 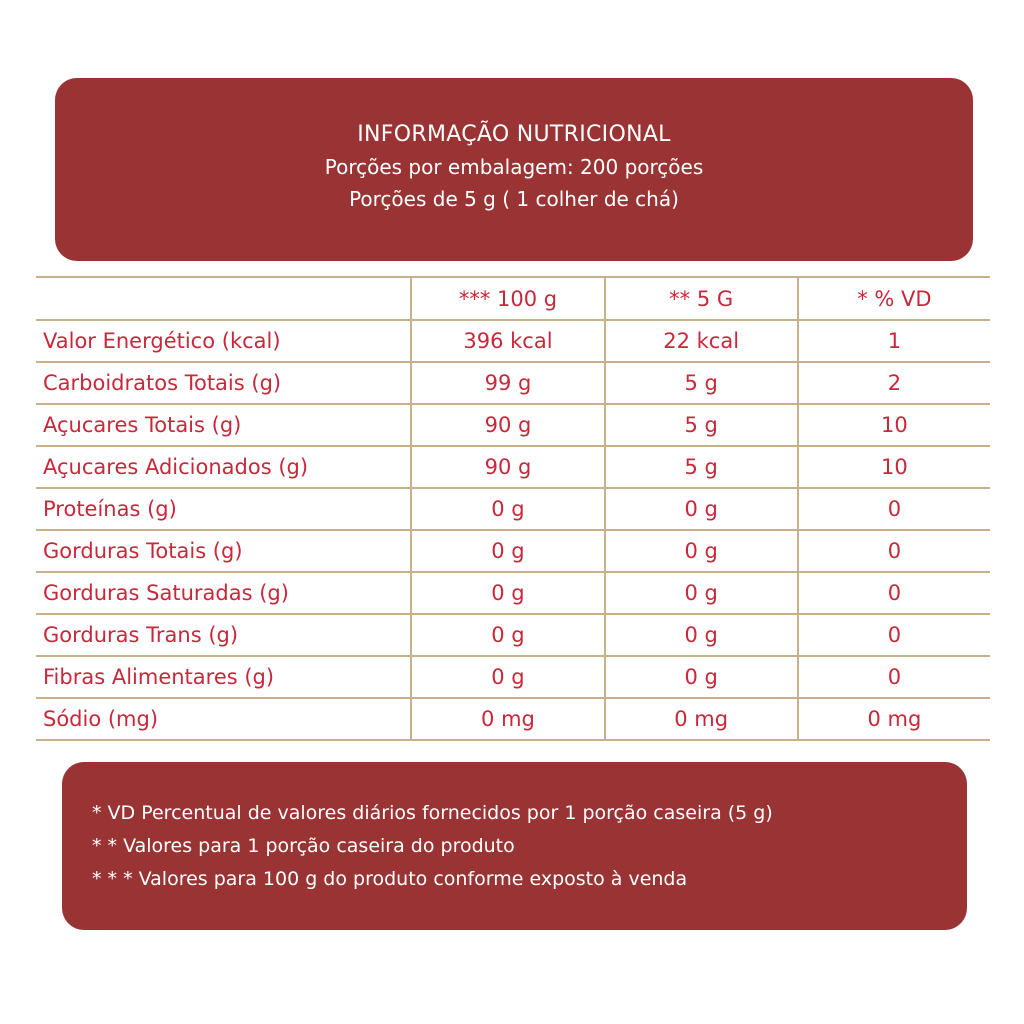 What do you see at coordinates (700, 719) in the screenshot?
I see `value-per-5g: 0 mg` at bounding box center [700, 719].